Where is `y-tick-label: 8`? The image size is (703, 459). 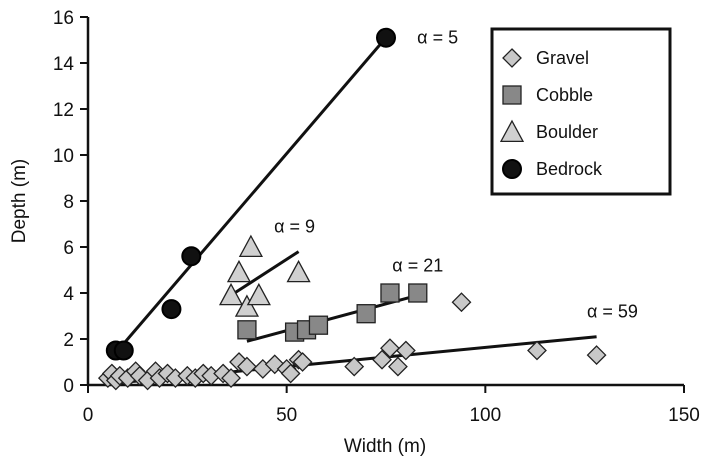 y-tick-label: 8 is located at coordinates (68, 202).